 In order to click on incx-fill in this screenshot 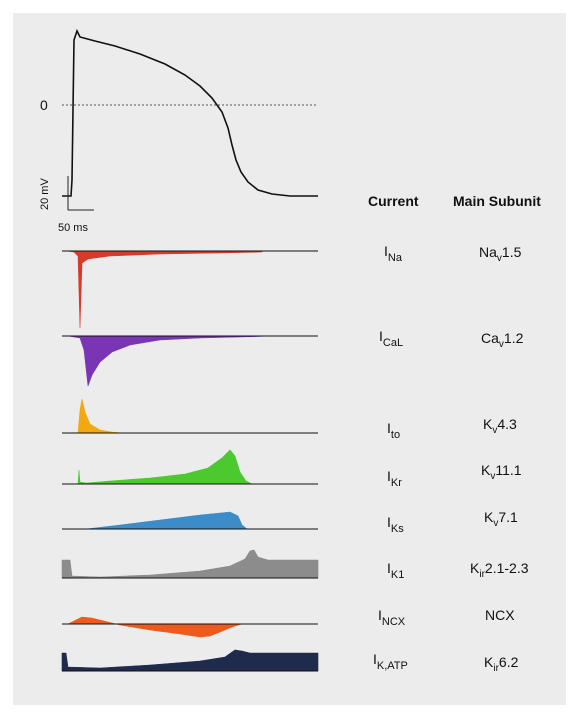, I will do `click(155, 627)`.